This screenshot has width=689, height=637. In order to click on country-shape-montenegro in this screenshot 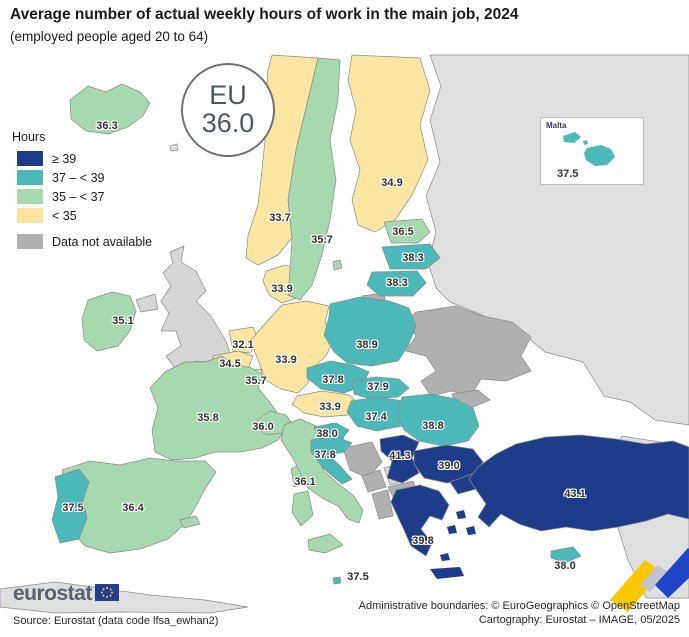, I will do `click(374, 481)`.